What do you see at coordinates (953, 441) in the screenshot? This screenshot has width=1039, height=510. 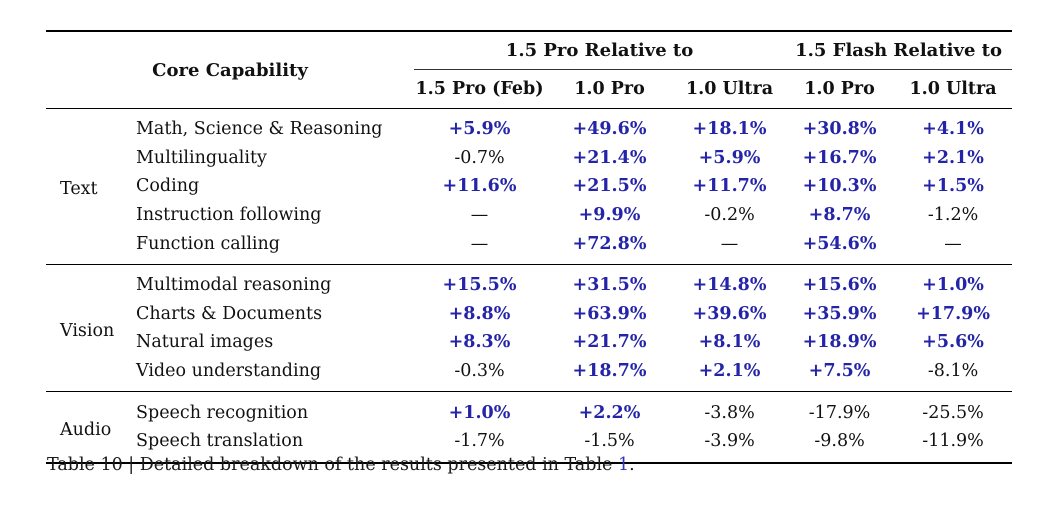 I see `value-cell: -11.9%` at bounding box center [953, 441].